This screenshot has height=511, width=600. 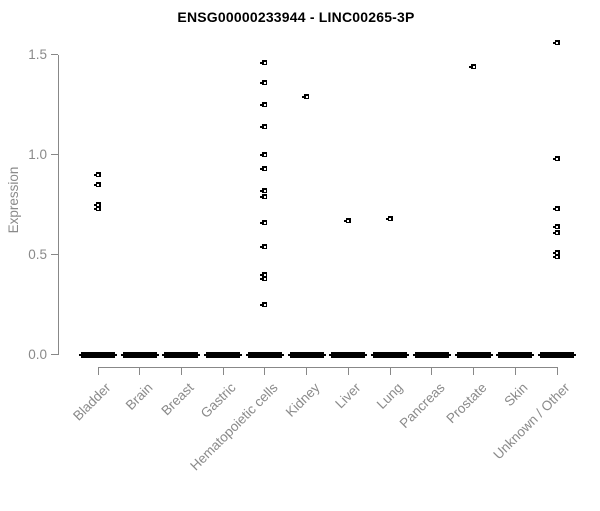 I want to click on y-tick-label: 0.0, so click(x=37, y=354).